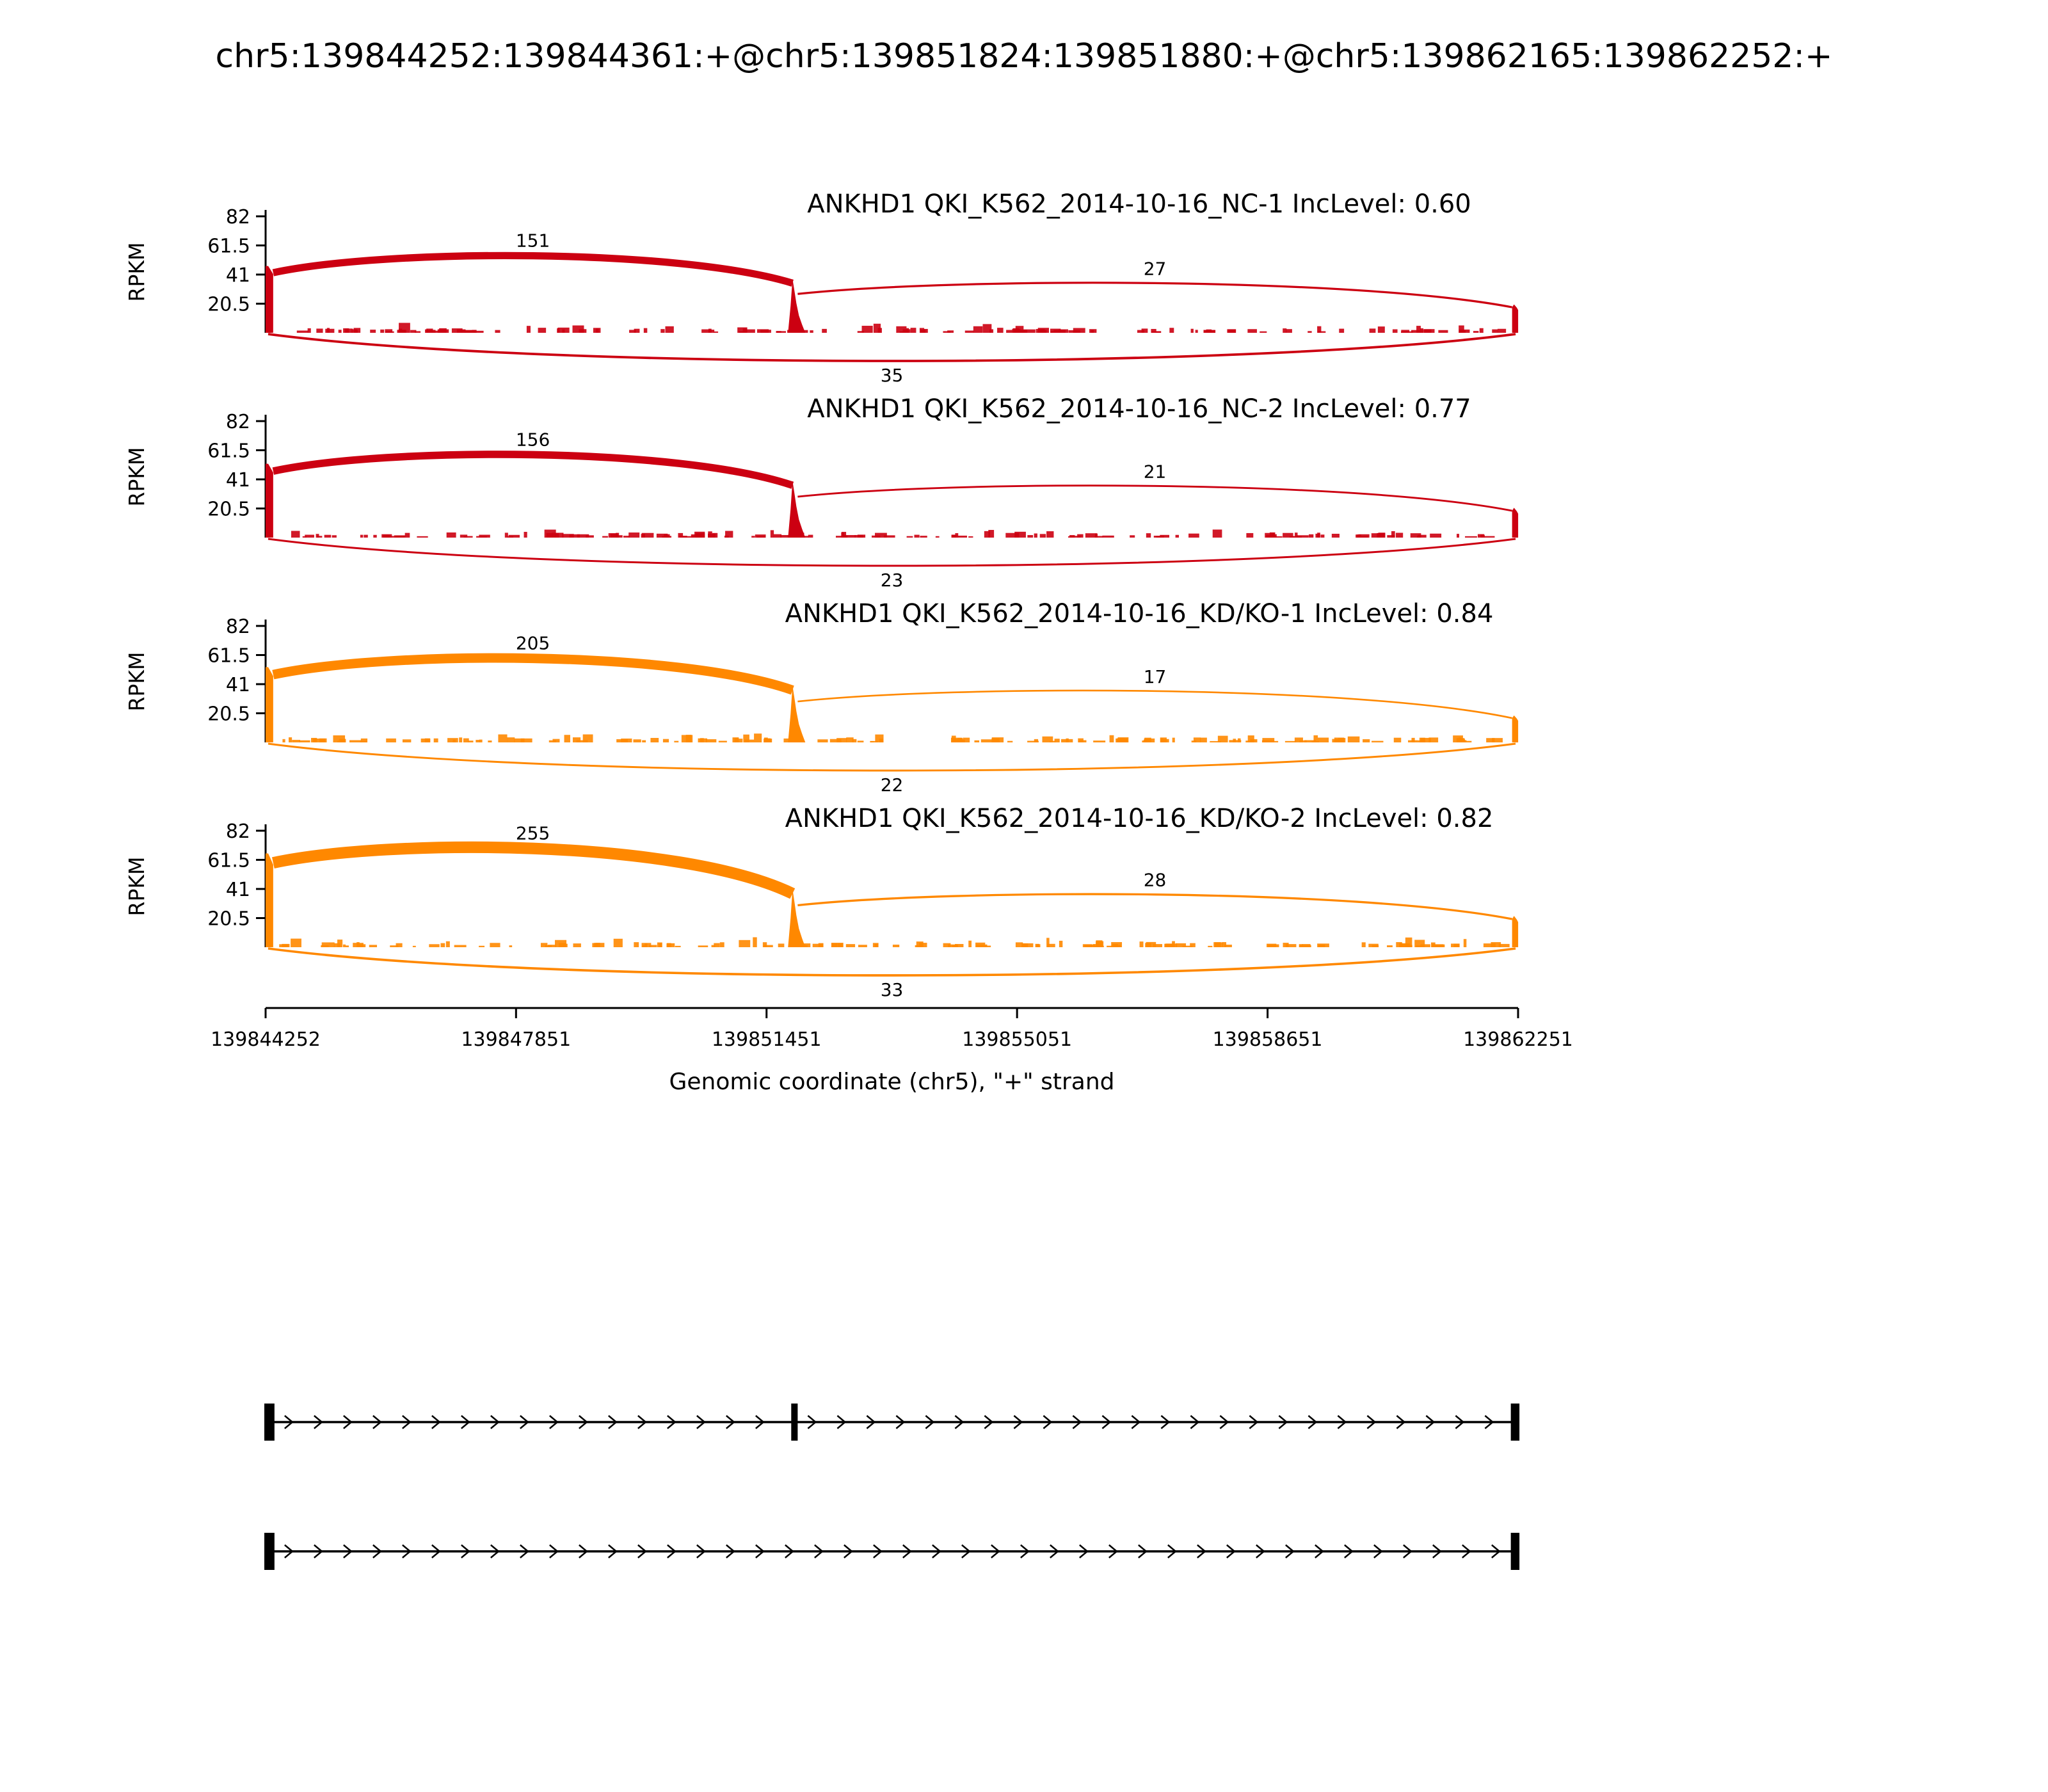 The width and height of the screenshot is (2048, 1792). What do you see at coordinates (1155, 471) in the screenshot?
I see `junction-reads-label: 21` at bounding box center [1155, 471].